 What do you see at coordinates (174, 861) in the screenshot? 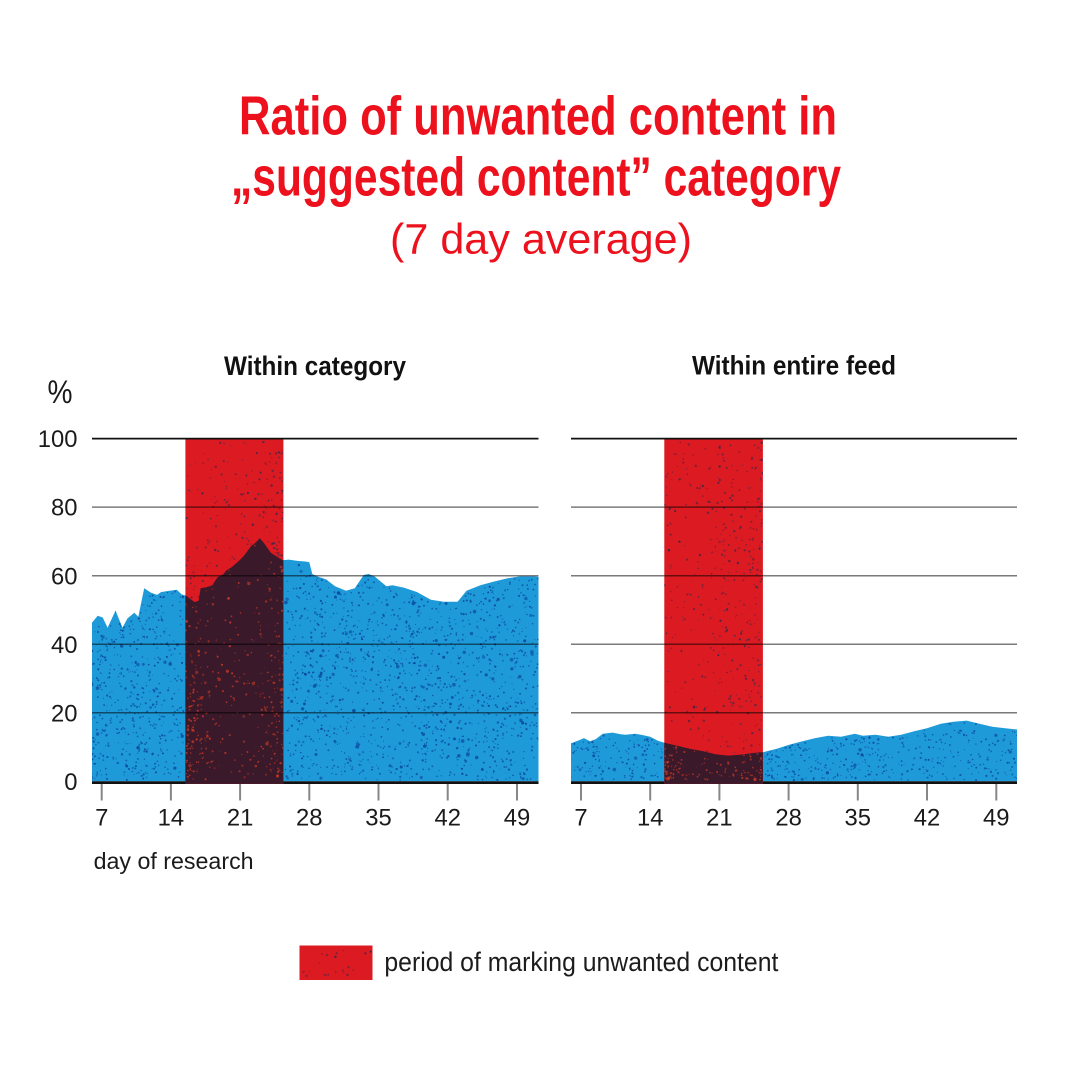
I see `svg-text: day of research` at bounding box center [174, 861].